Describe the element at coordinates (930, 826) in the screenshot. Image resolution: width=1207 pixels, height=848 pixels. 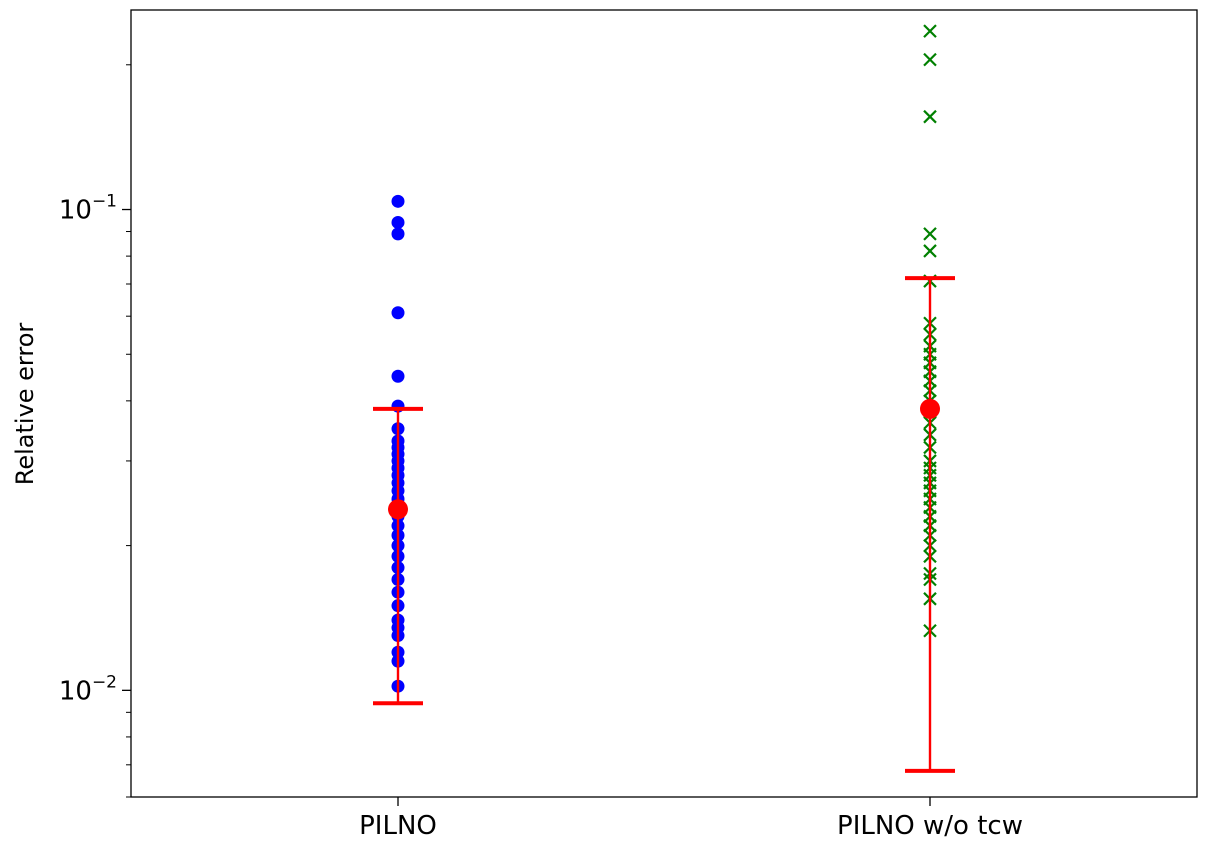
I see `x-tick-label: PILNO w/o tcw` at that location.